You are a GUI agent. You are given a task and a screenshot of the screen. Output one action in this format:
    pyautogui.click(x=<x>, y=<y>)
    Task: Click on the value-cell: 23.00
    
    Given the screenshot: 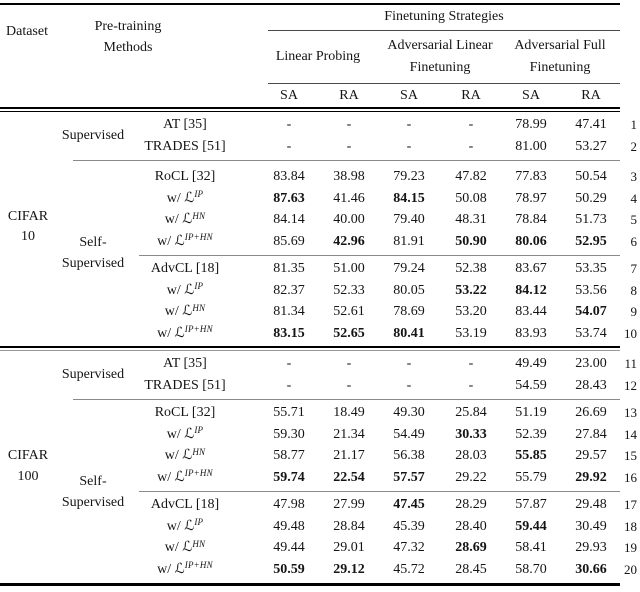 What is the action you would take?
    pyautogui.click(x=591, y=363)
    